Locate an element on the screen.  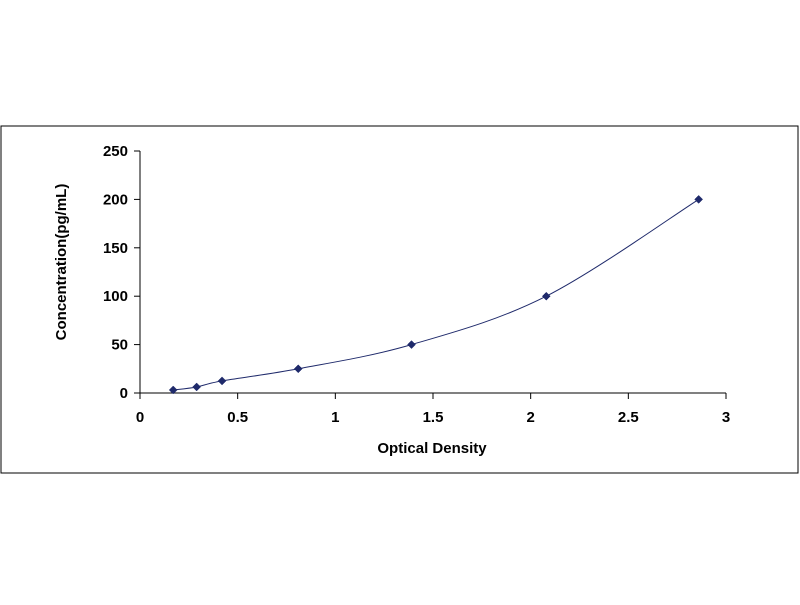
y-tick-label: 50 is located at coordinates (119, 345).